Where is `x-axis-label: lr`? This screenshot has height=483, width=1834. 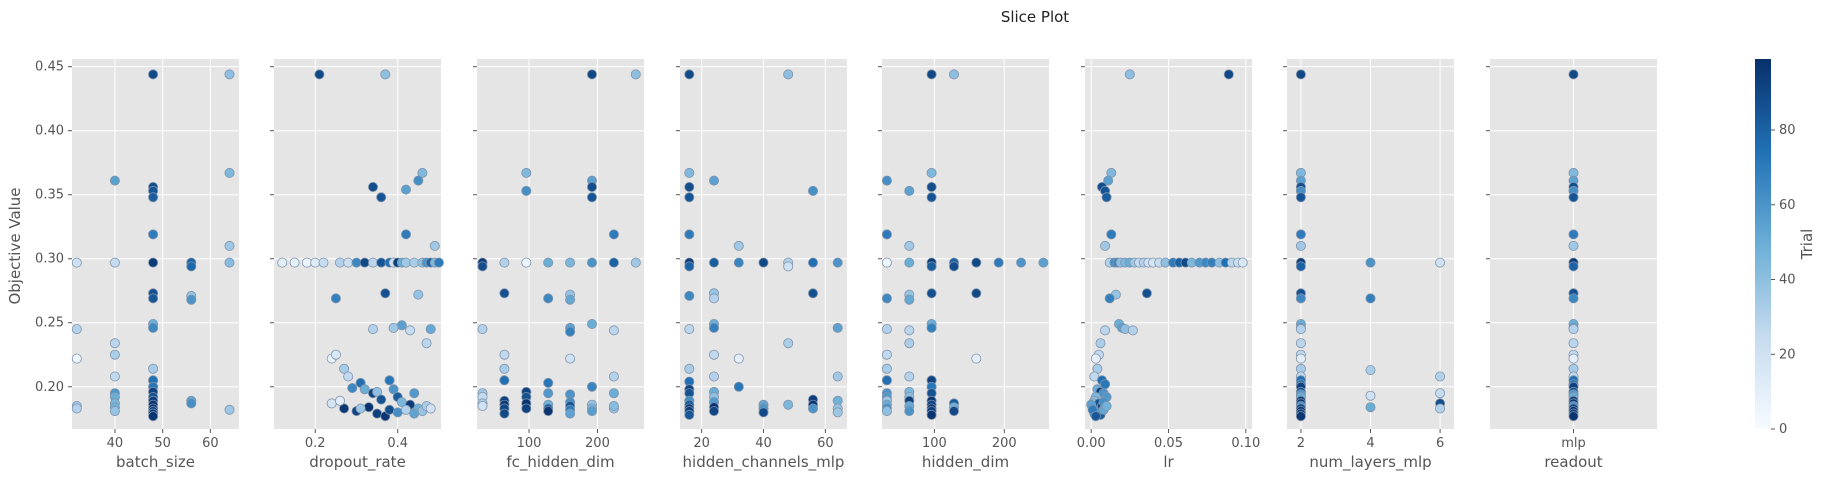
x-axis-label: lr is located at coordinates (1168, 462).